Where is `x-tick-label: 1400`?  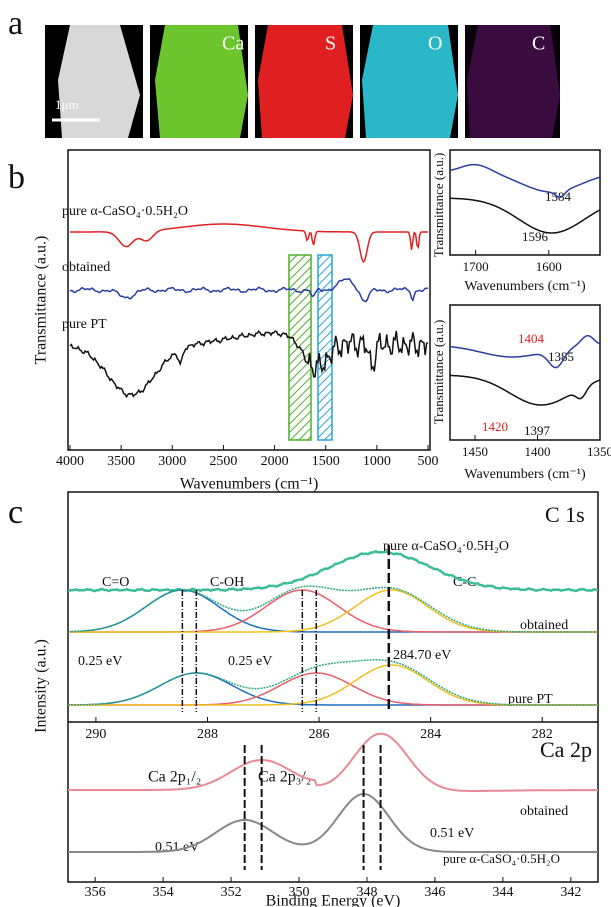
x-tick-label: 1400 is located at coordinates (538, 451).